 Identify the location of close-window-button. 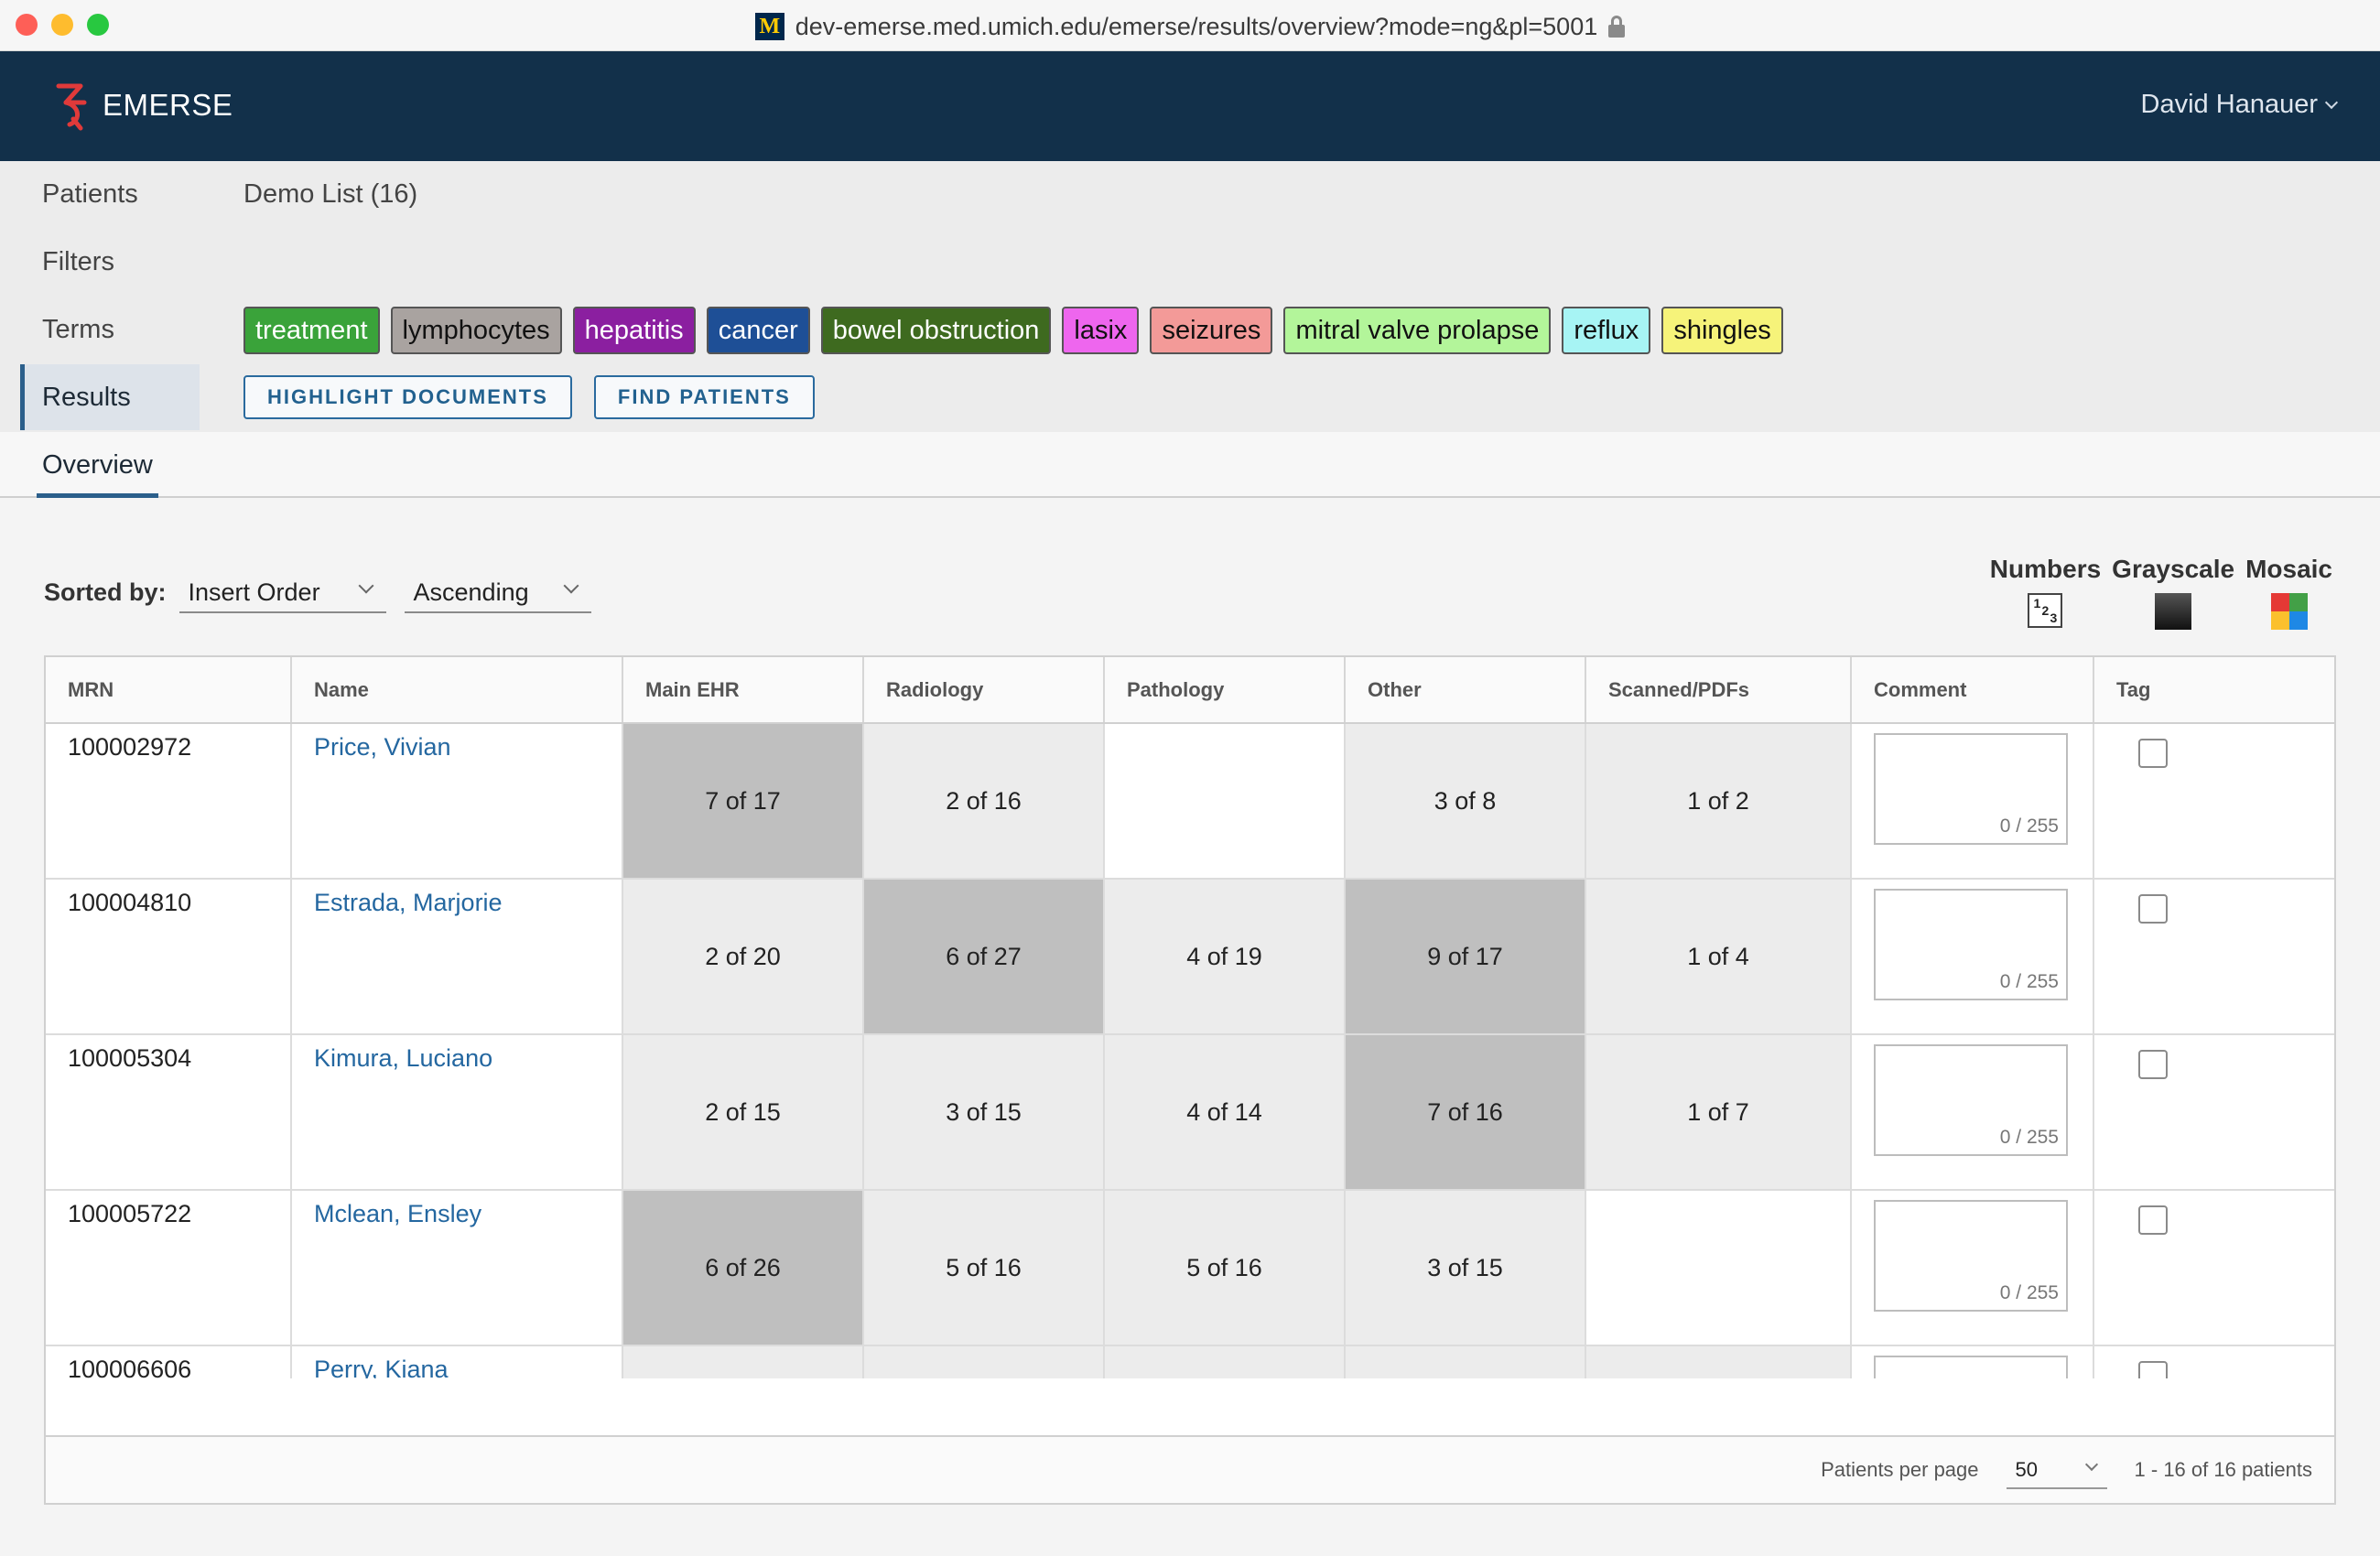
(27, 25).